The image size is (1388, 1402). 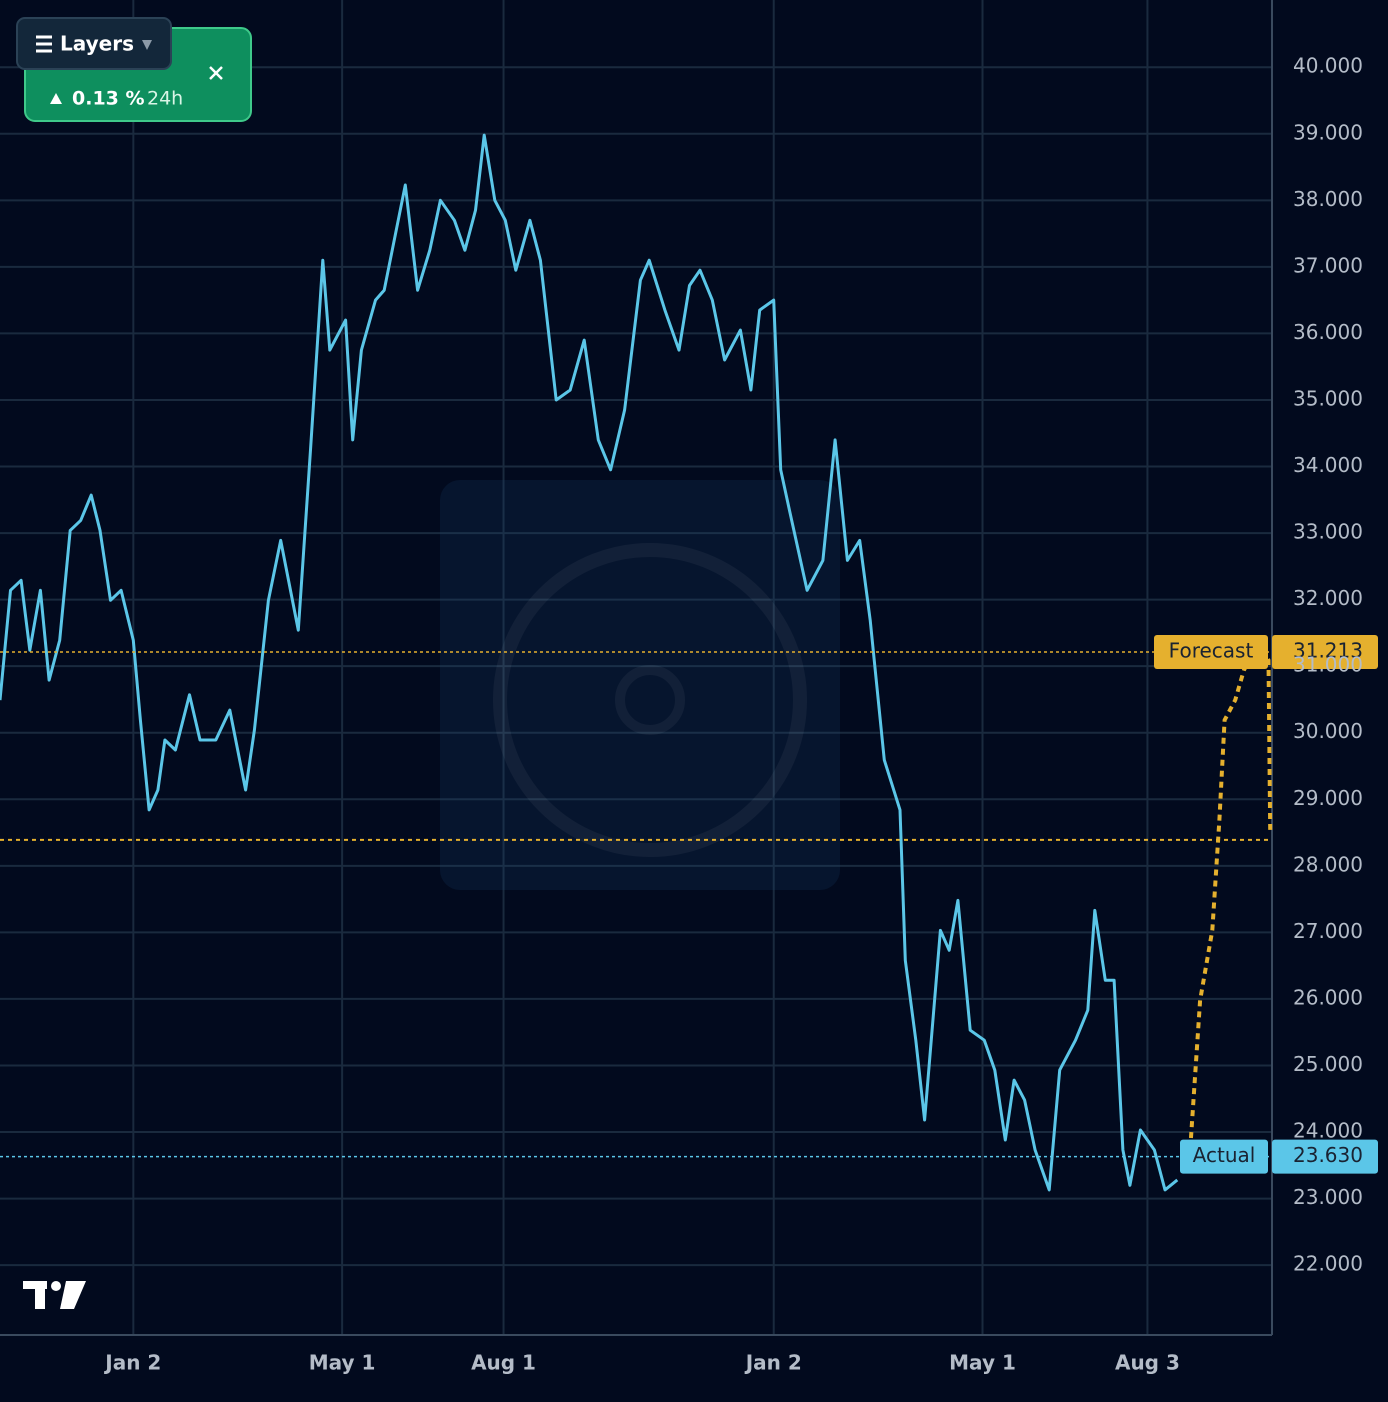 What do you see at coordinates (503, 1363) in the screenshot?
I see `x-tick-label: Aug 1` at bounding box center [503, 1363].